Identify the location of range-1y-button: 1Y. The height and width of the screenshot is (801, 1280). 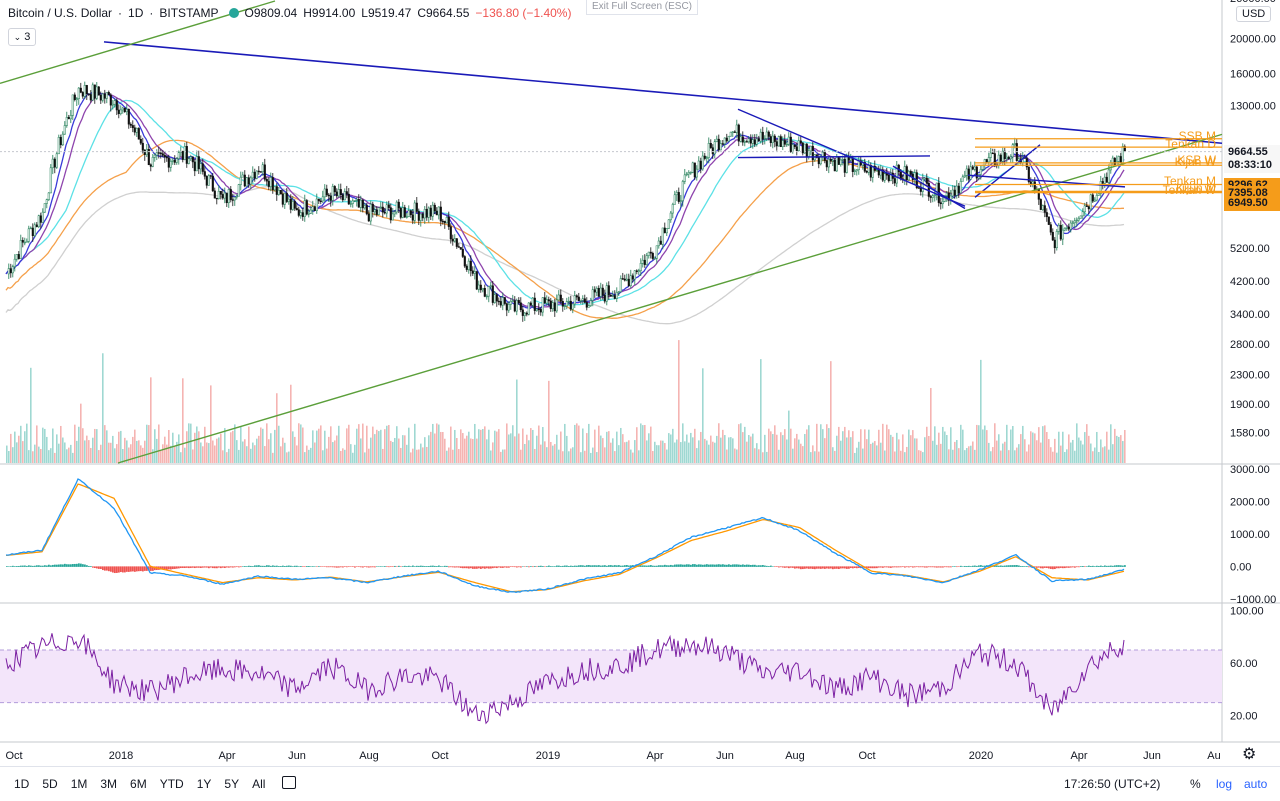
(204, 784).